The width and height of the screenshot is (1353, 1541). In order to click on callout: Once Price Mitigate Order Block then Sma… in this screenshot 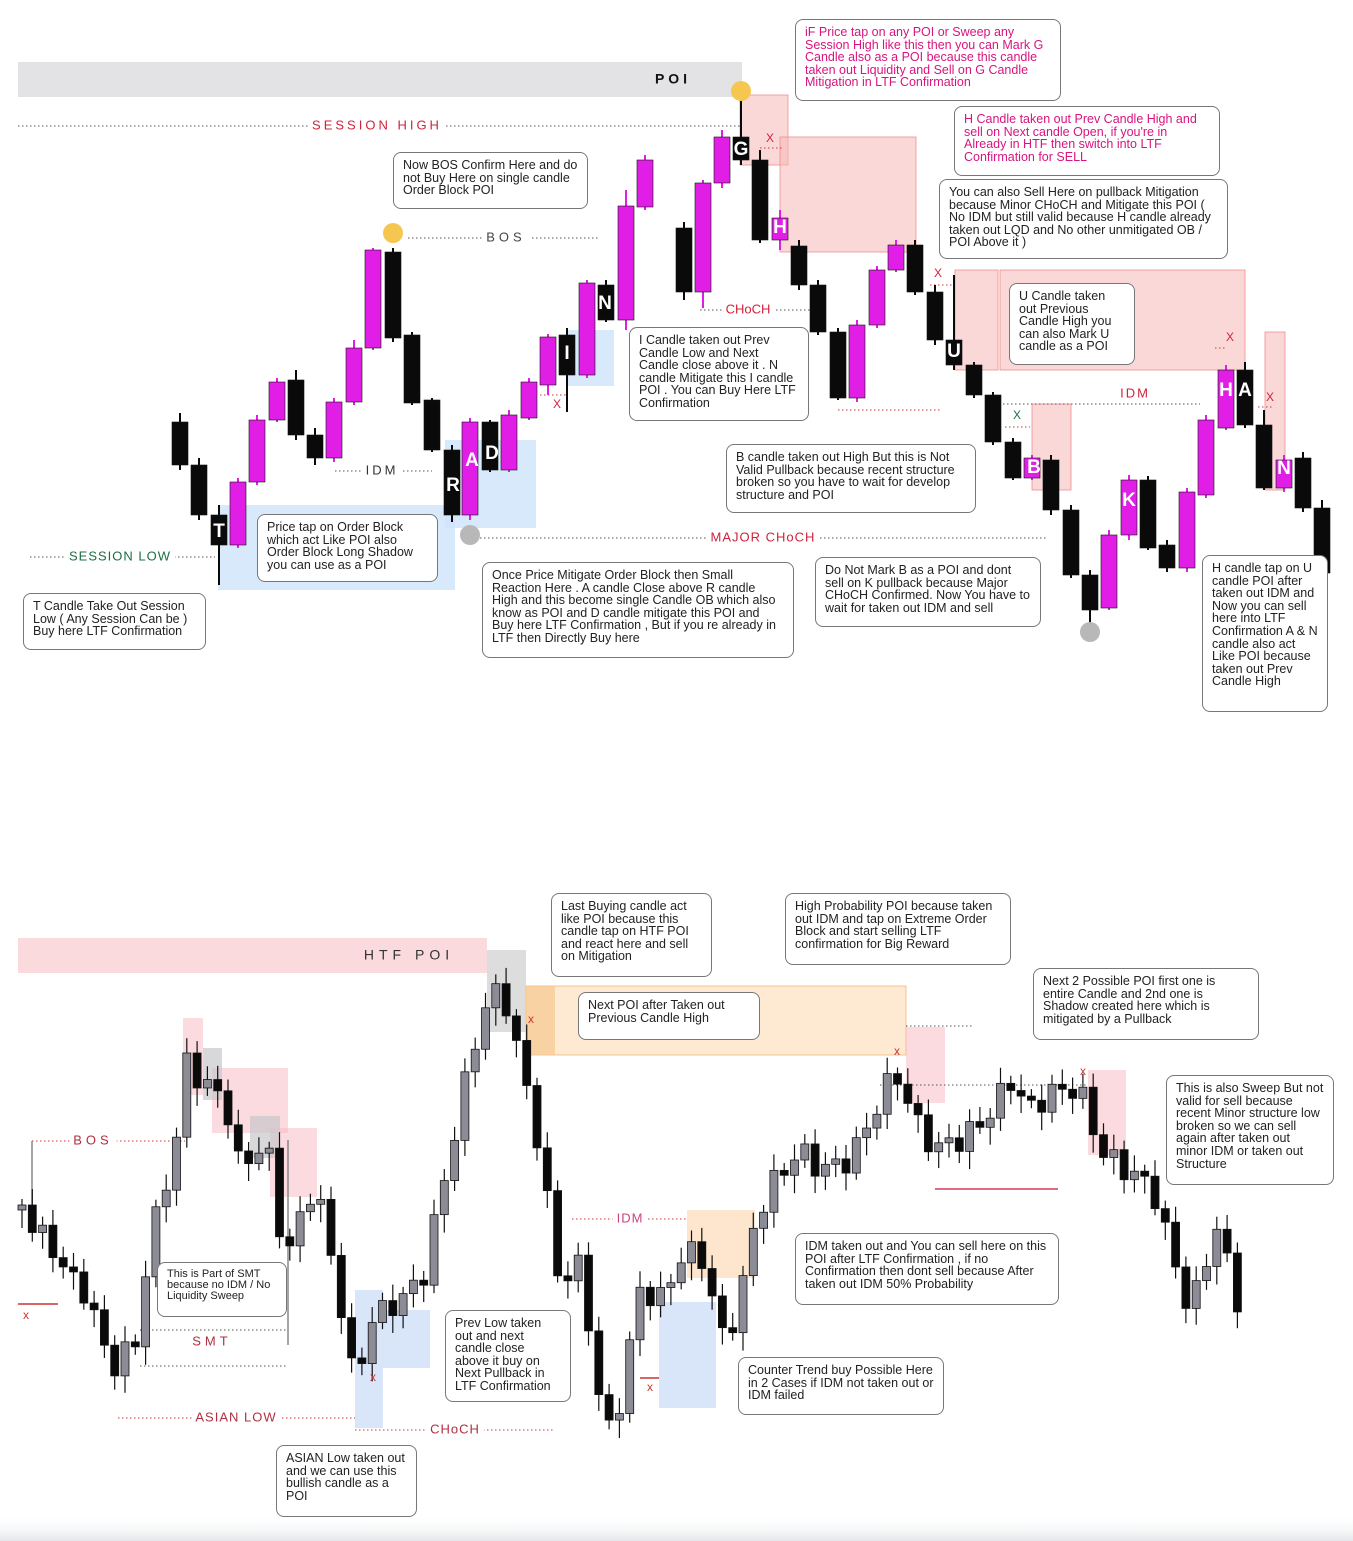, I will do `click(638, 610)`.